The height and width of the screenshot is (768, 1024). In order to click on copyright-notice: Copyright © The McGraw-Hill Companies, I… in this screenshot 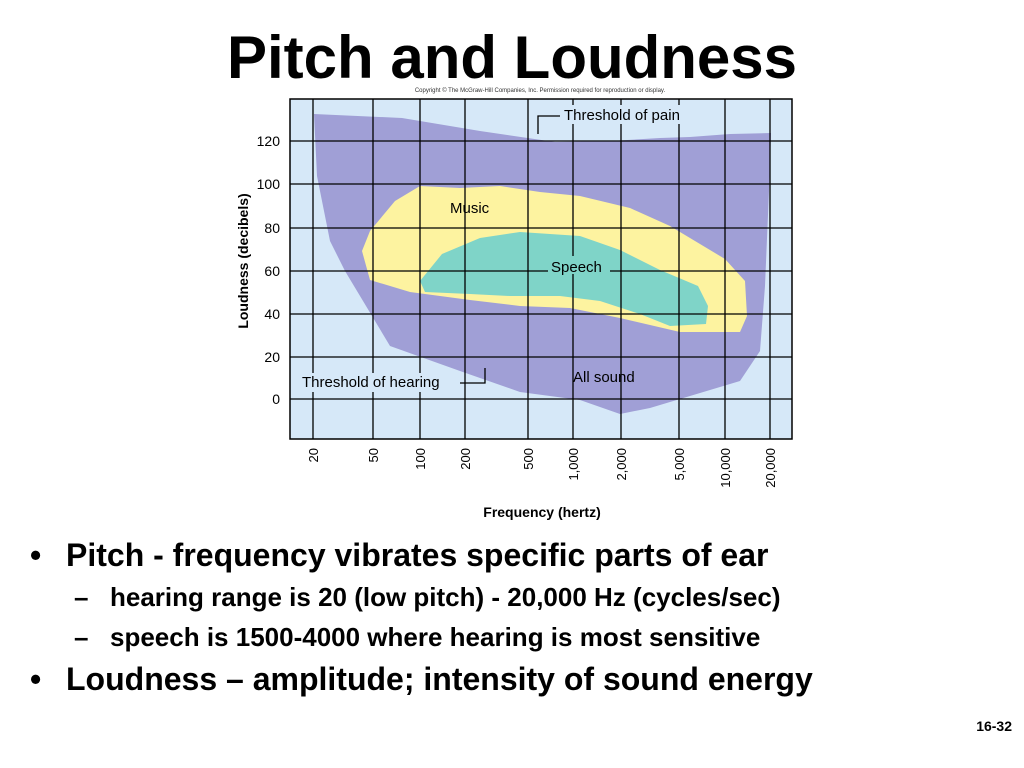, I will do `click(540, 91)`.